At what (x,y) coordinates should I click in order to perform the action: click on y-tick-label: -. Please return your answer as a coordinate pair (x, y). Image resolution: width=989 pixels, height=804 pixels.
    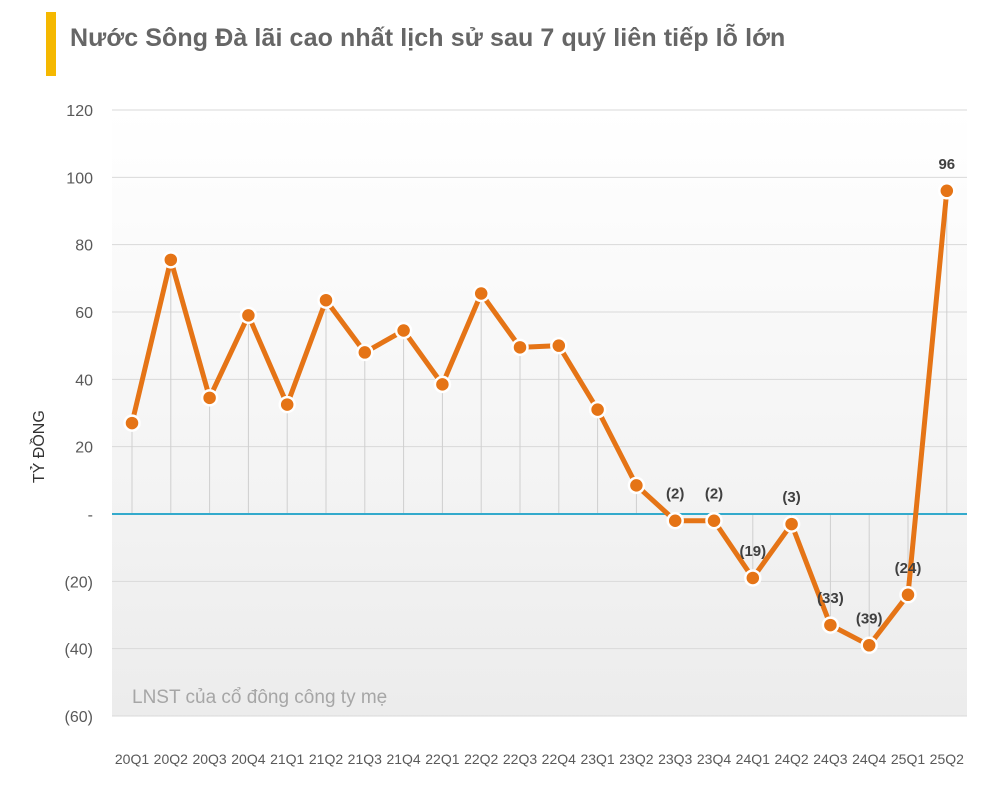
    Looking at the image, I should click on (90, 515).